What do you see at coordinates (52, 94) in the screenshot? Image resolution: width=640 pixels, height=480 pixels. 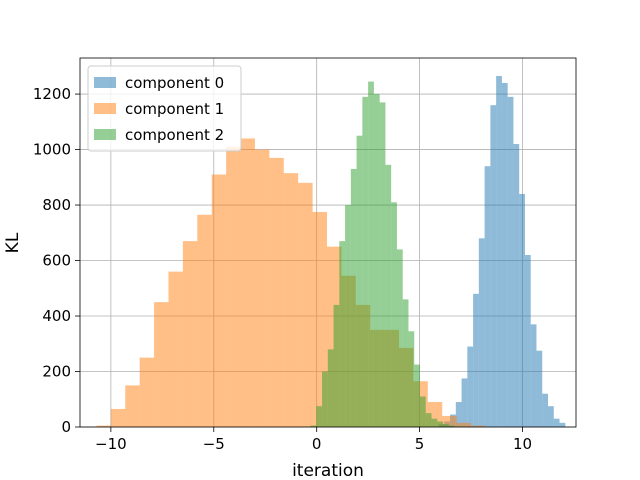 I see `y-tick-label: 1200` at bounding box center [52, 94].